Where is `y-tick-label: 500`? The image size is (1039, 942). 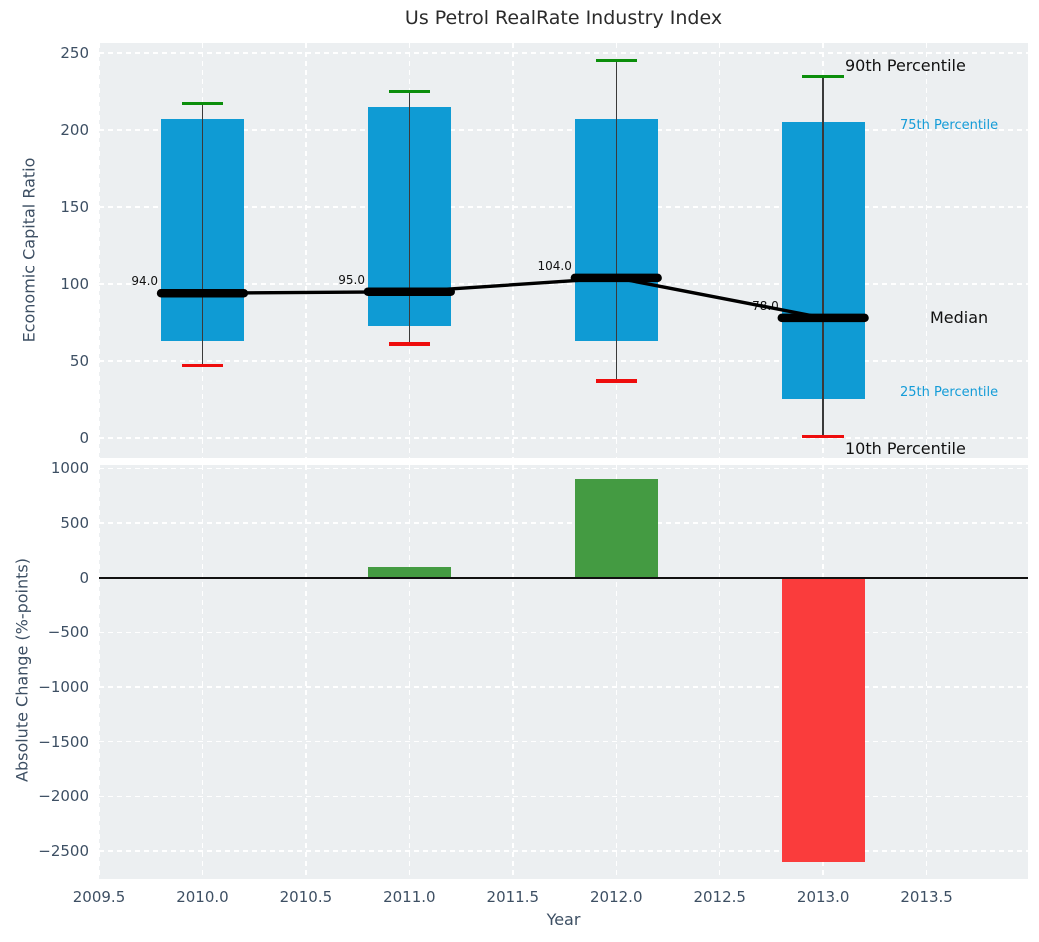
y-tick-label: 500 is located at coordinates (74, 523).